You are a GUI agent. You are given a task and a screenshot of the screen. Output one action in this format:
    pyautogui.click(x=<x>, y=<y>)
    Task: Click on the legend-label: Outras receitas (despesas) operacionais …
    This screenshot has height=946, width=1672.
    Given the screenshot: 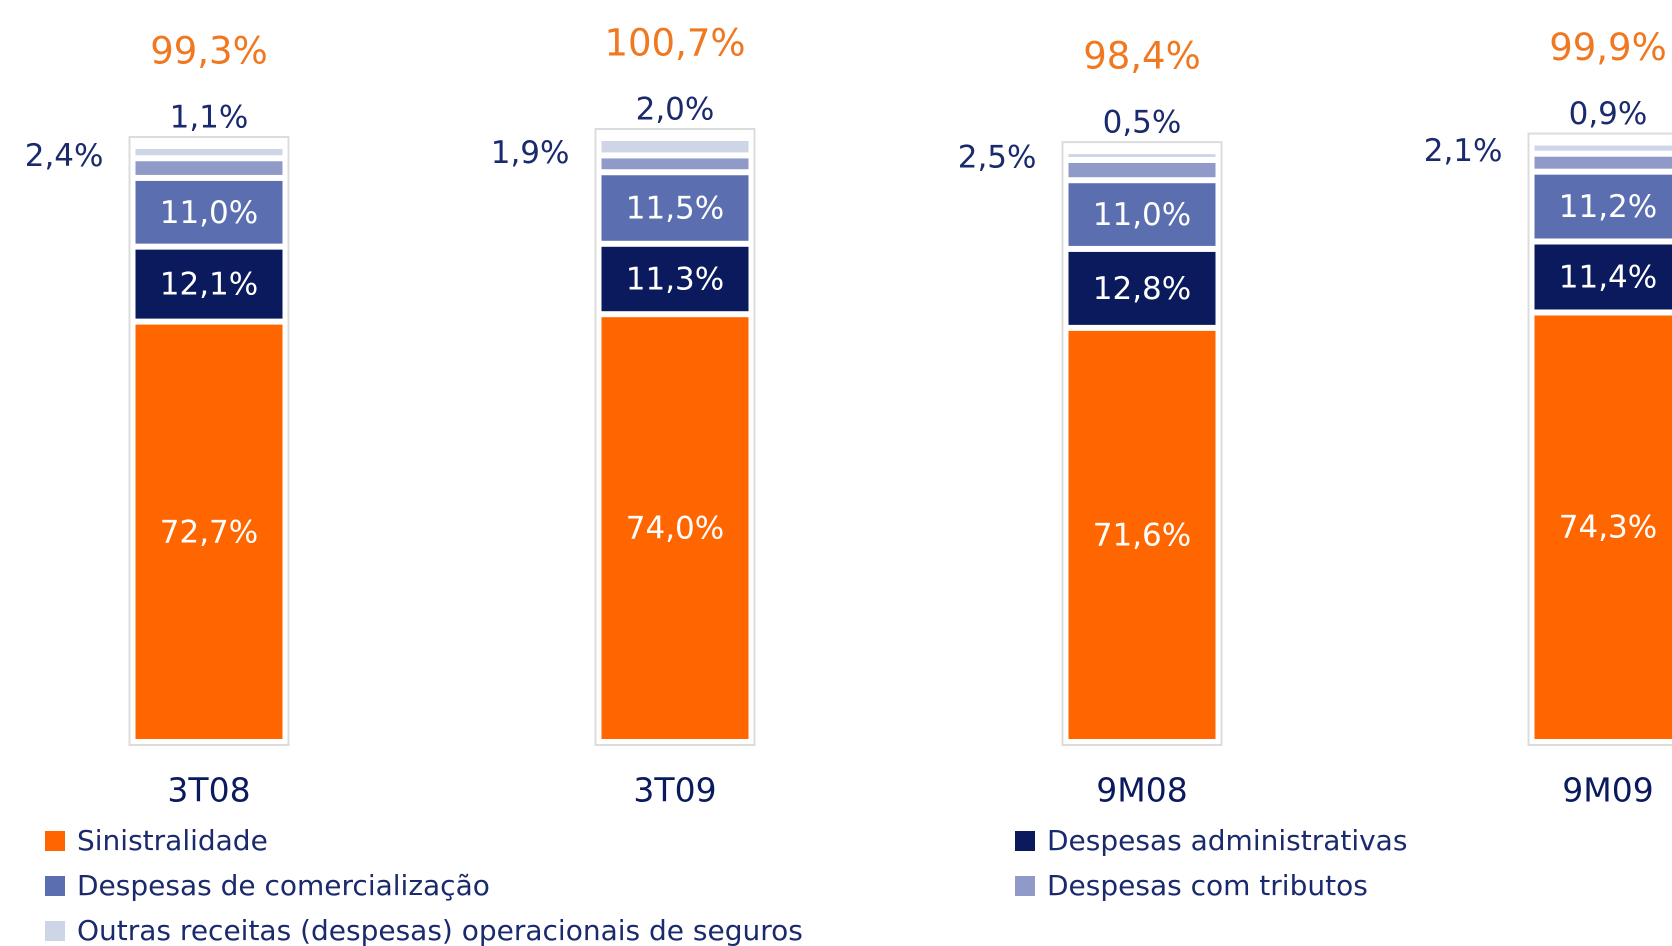 What is the action you would take?
    pyautogui.click(x=440, y=930)
    